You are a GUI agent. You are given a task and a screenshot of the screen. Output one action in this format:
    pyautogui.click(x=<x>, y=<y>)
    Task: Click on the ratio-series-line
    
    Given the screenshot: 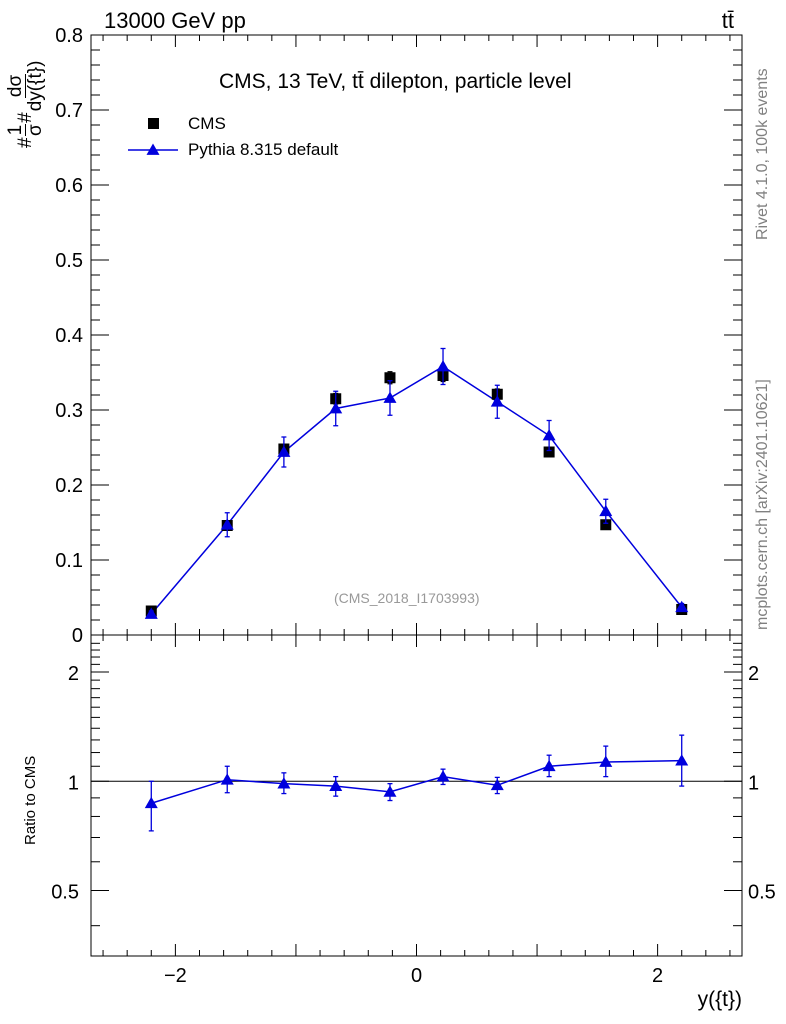 What is the action you would take?
    pyautogui.click(x=416, y=781)
    